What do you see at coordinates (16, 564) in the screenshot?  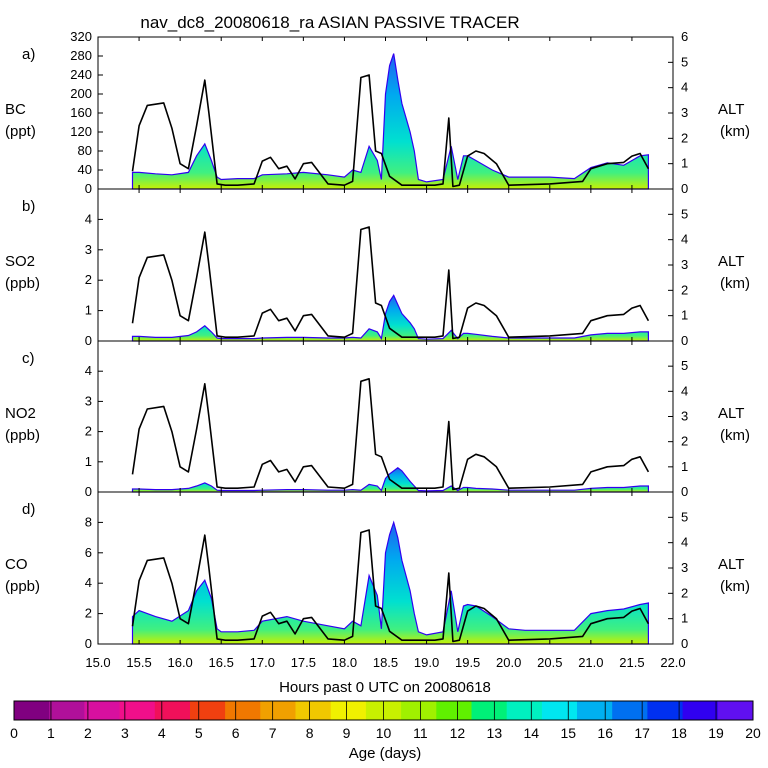 I see `y-axis-label: CO` at bounding box center [16, 564].